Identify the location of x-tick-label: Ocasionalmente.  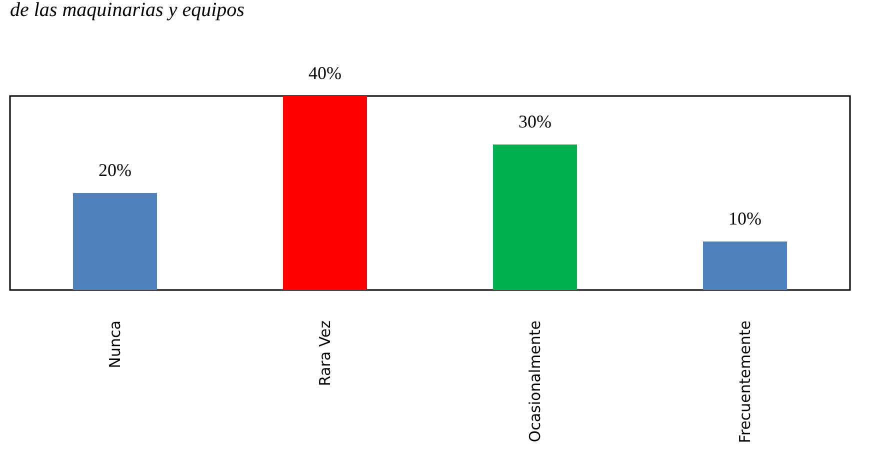
(535, 381).